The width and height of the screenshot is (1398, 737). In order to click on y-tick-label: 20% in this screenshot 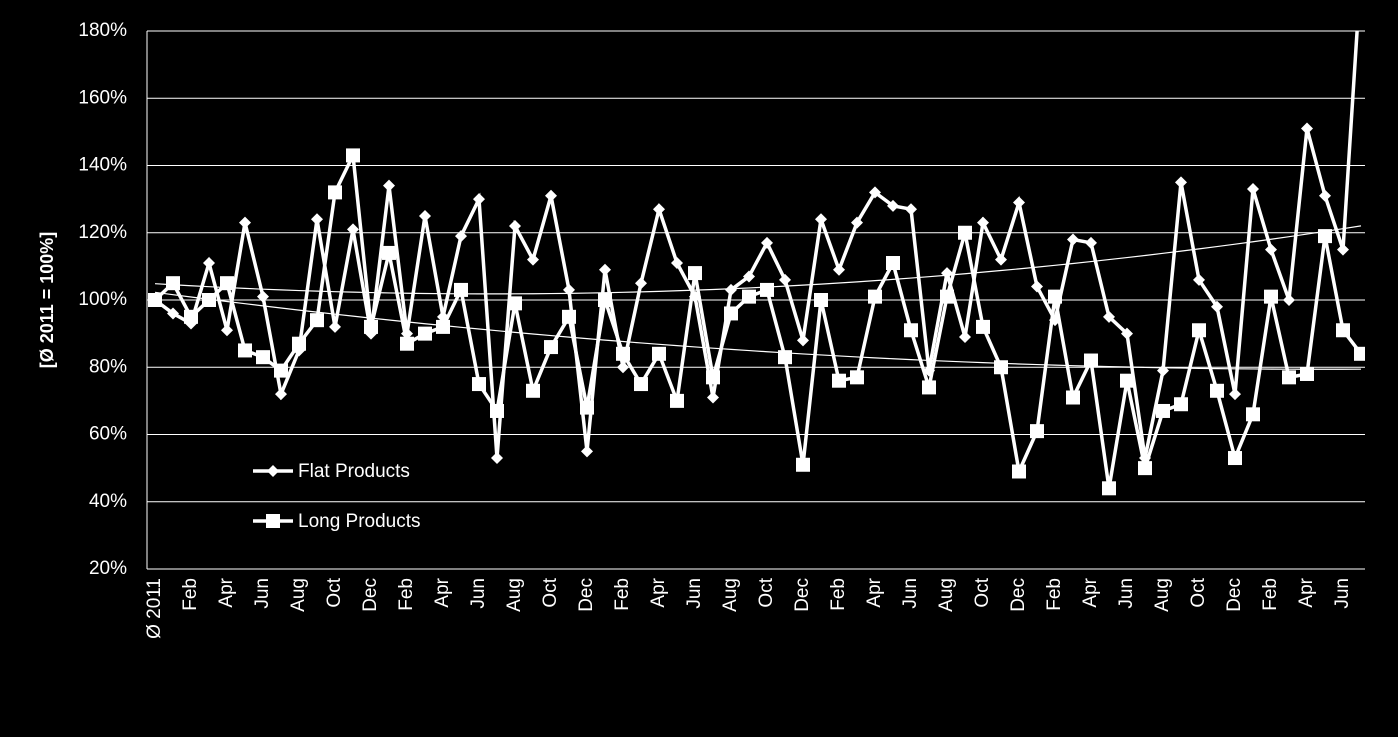, I will do `click(108, 568)`.